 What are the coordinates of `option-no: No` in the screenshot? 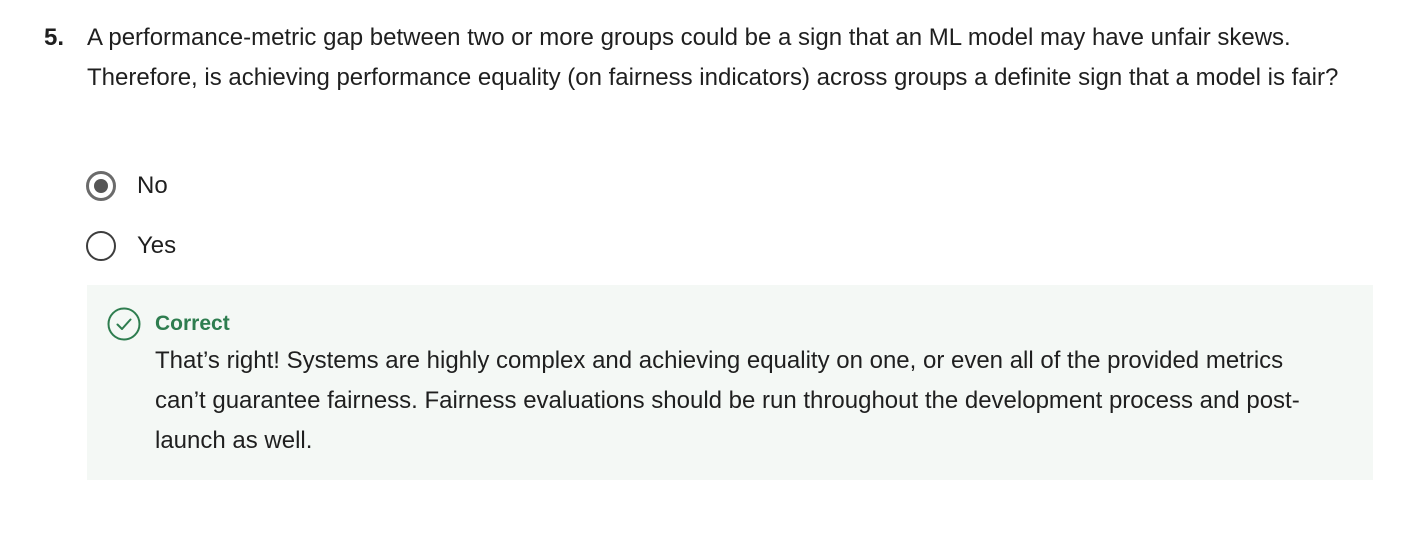 It's located at (131, 186).